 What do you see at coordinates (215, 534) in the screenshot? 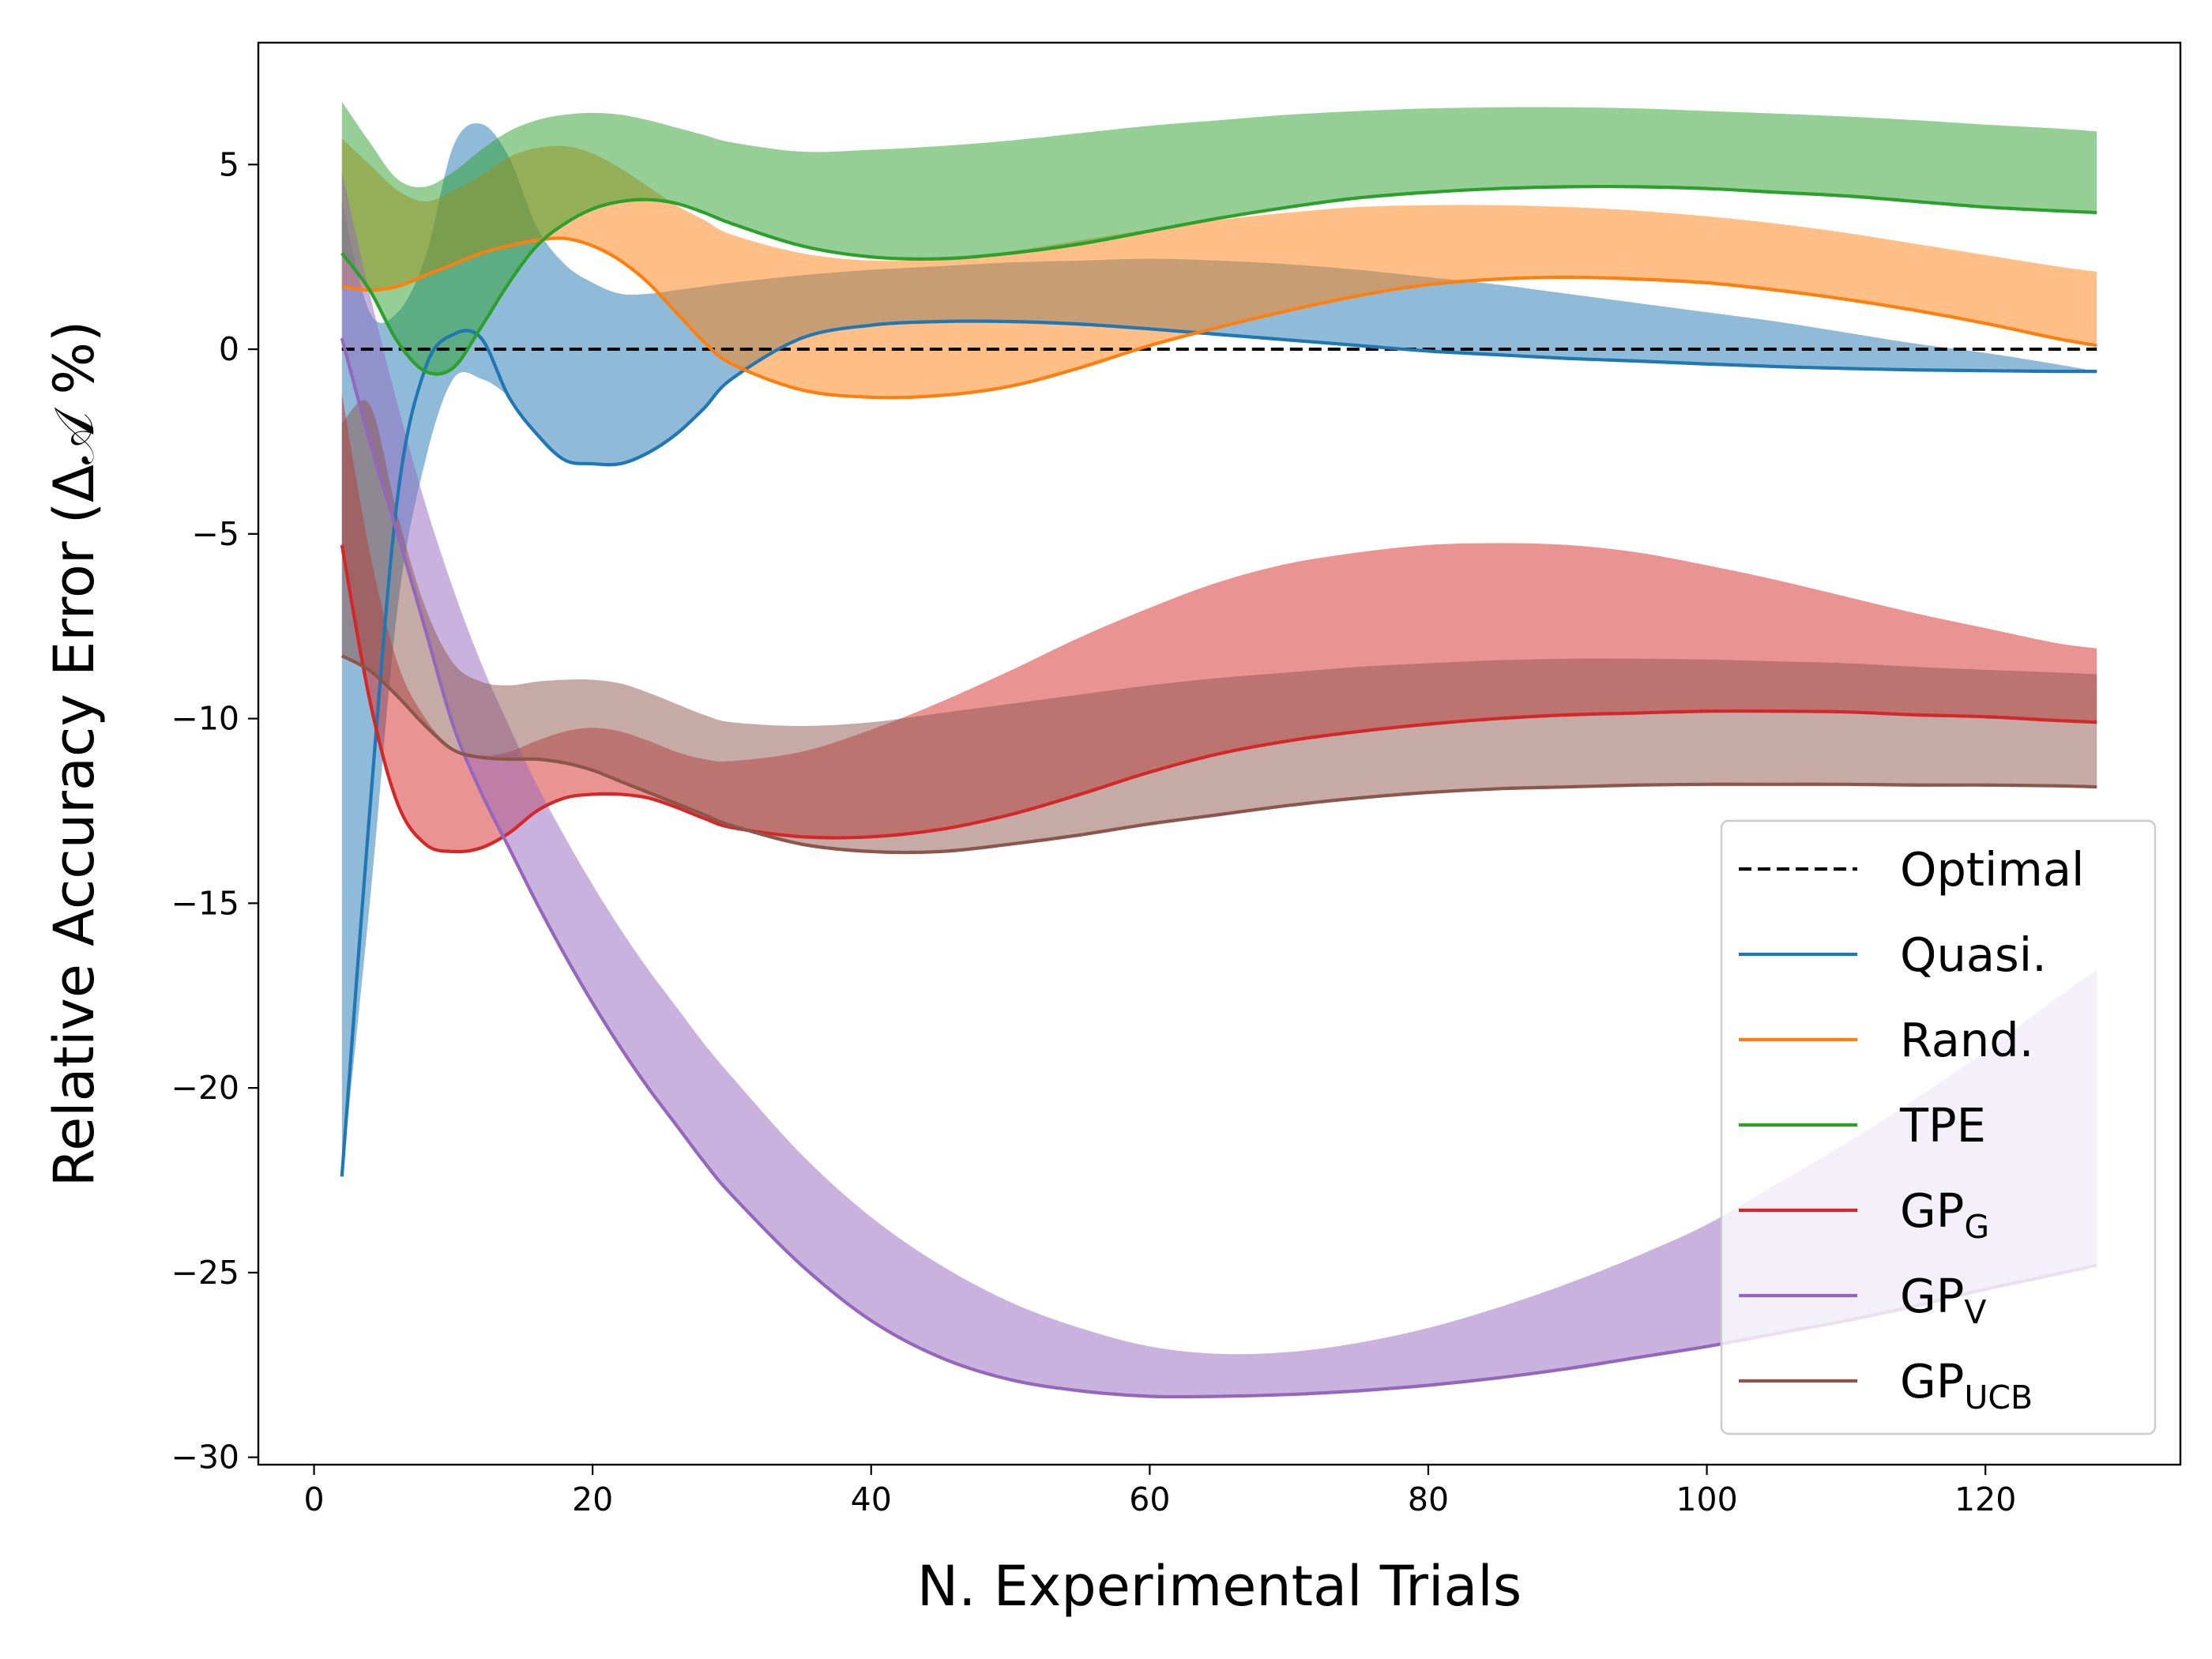
I see `y-tick-label: −5` at bounding box center [215, 534].